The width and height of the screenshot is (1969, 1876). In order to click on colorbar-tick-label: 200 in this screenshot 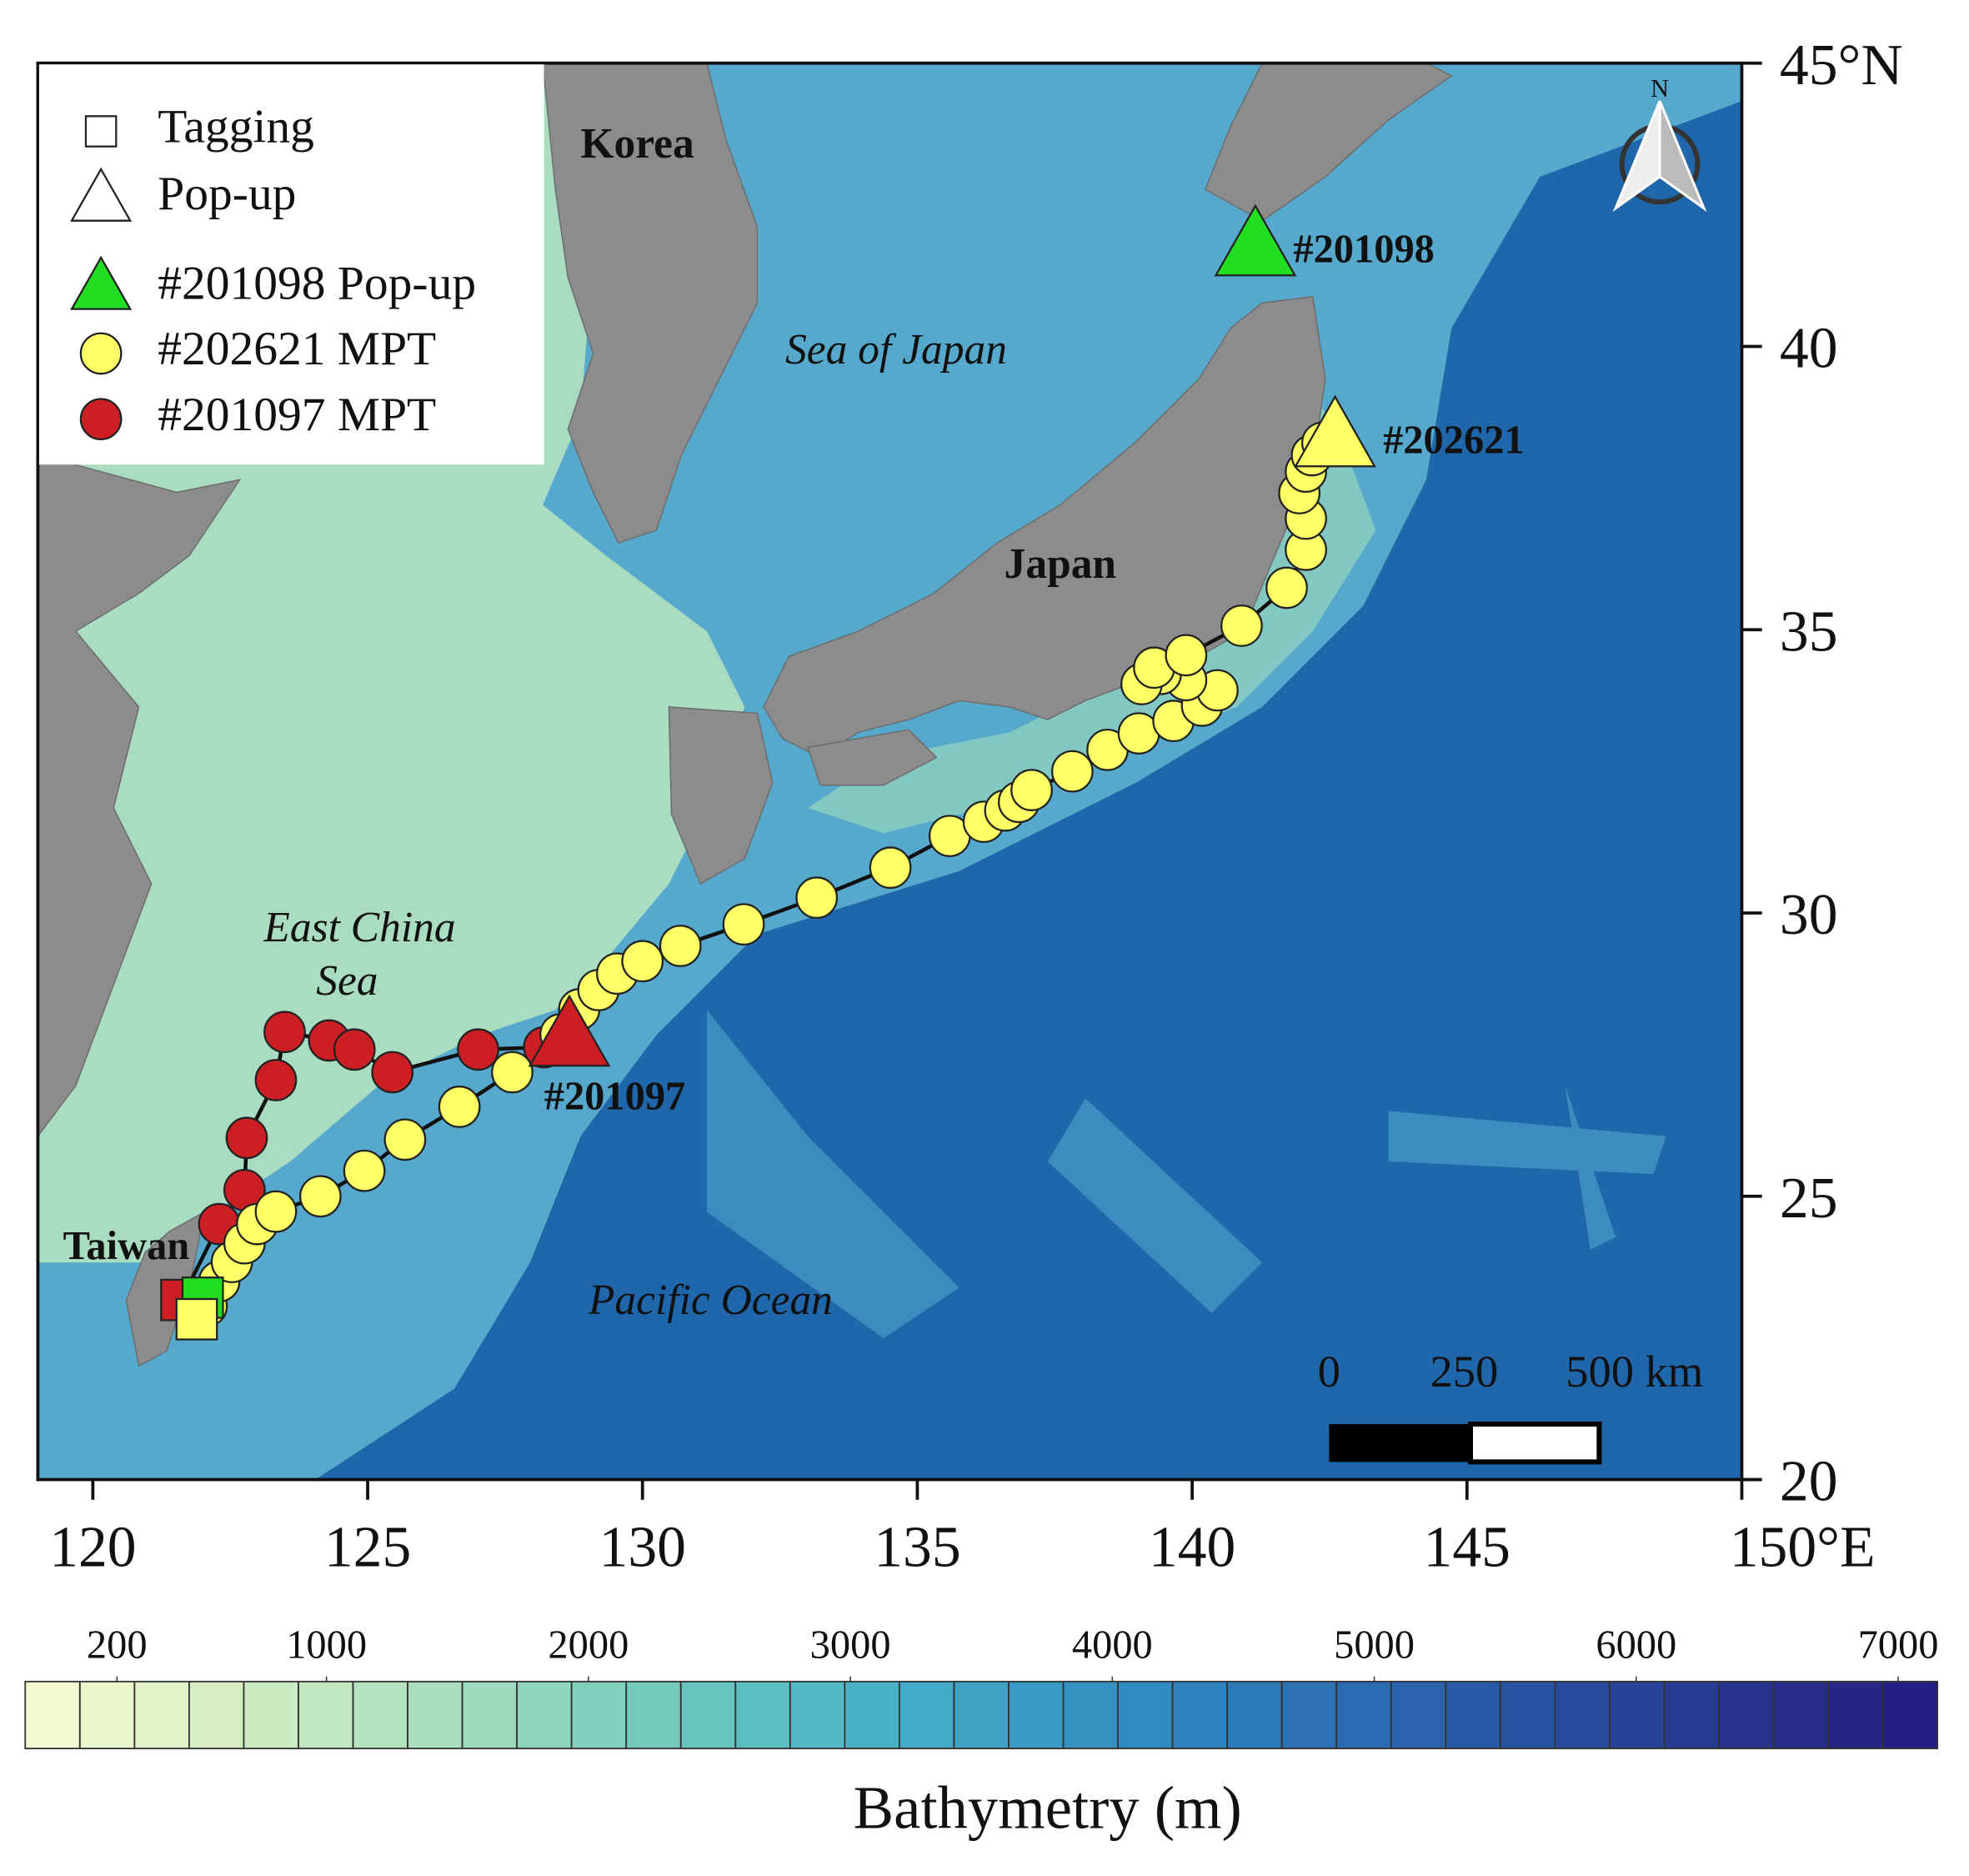, I will do `click(118, 1645)`.